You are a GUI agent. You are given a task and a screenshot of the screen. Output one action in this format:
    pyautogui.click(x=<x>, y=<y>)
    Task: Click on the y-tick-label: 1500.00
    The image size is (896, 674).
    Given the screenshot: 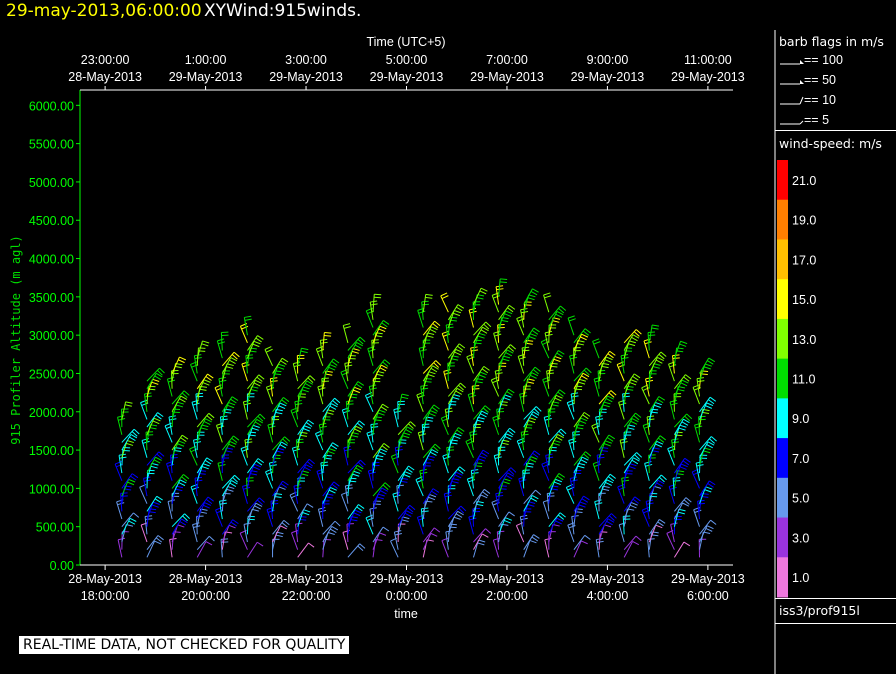 What is the action you would take?
    pyautogui.click(x=51, y=451)
    